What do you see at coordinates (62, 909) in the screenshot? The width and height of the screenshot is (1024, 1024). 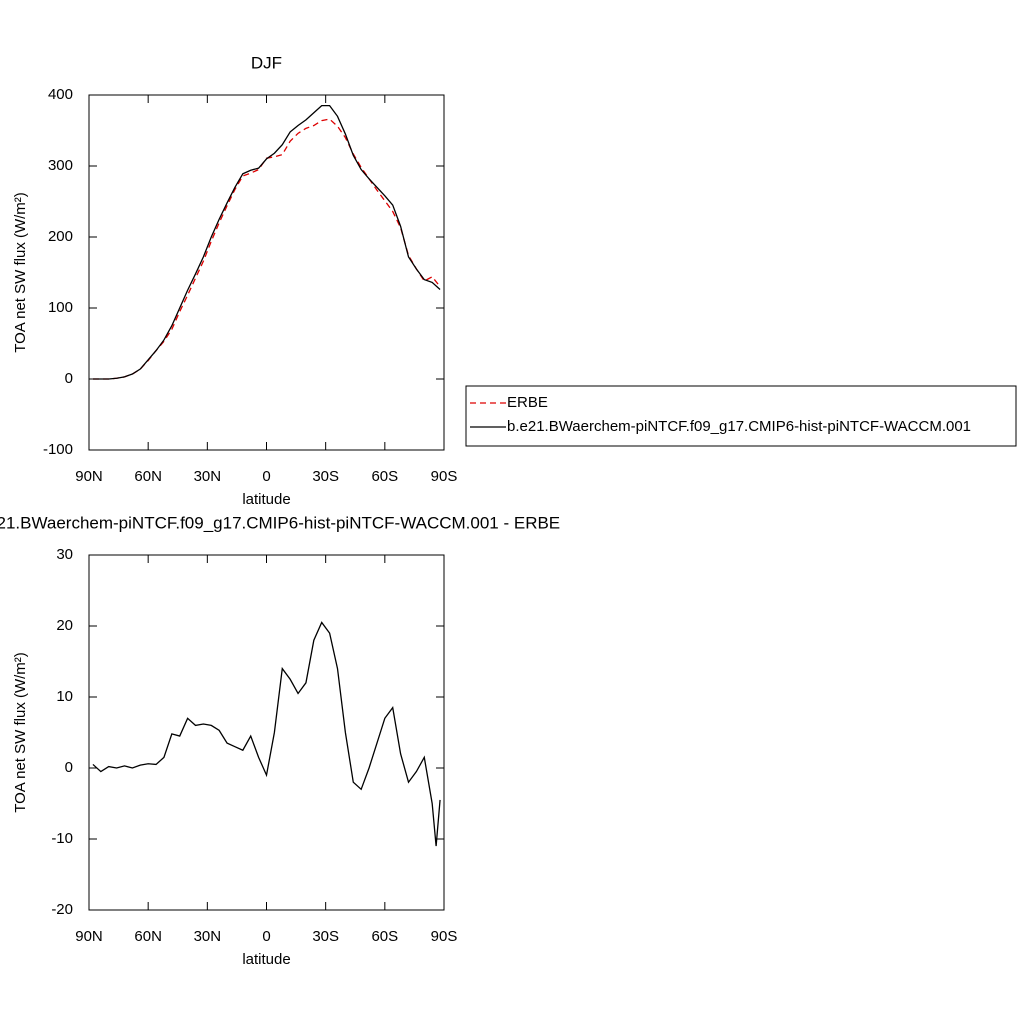 I see `y-tick-label: -20` at bounding box center [62, 909].